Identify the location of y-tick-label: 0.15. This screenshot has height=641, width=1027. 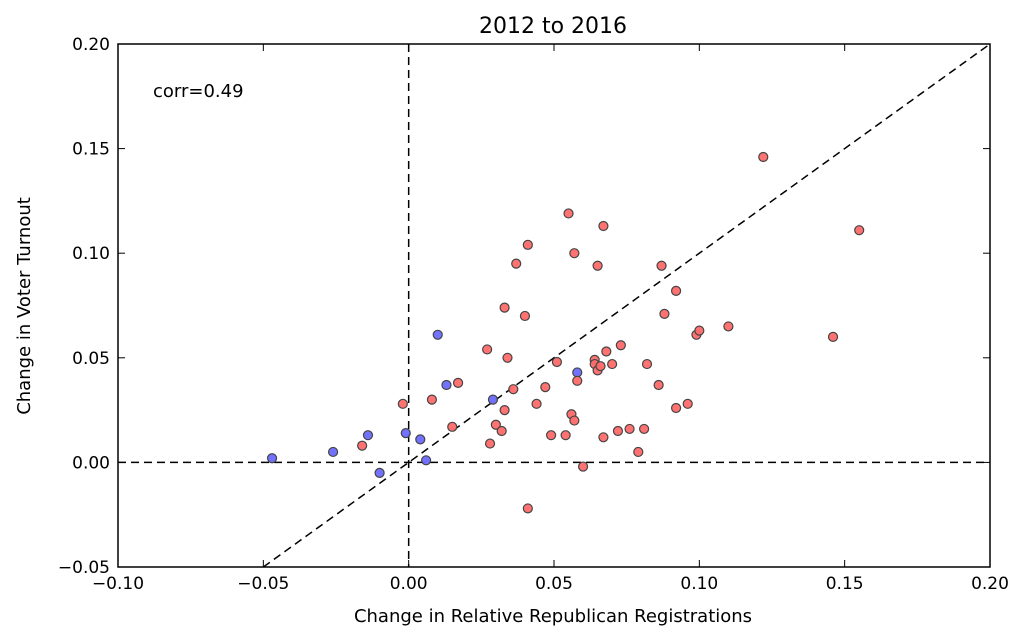
(91, 150).